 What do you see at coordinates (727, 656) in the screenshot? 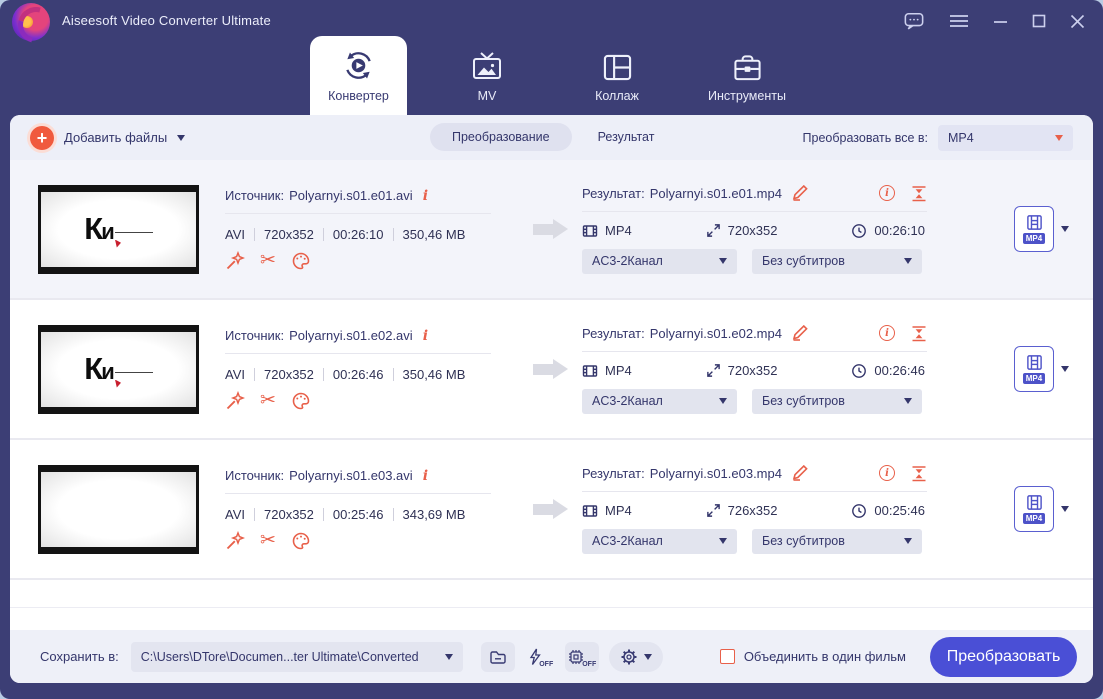
I see `merge-checkbox` at bounding box center [727, 656].